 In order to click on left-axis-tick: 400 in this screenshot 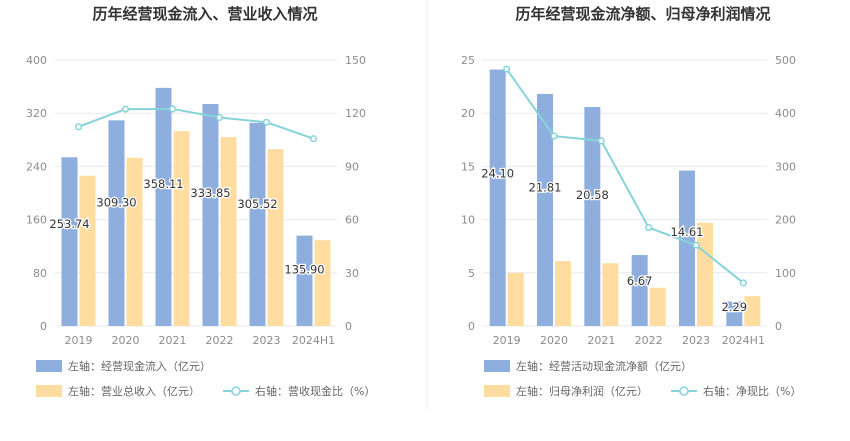, I will do `click(36, 60)`.